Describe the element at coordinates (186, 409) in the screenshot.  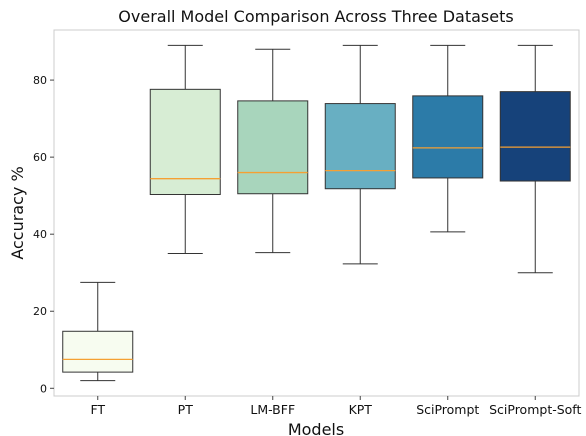
I see `x-tick-label-pt: PT` at that location.